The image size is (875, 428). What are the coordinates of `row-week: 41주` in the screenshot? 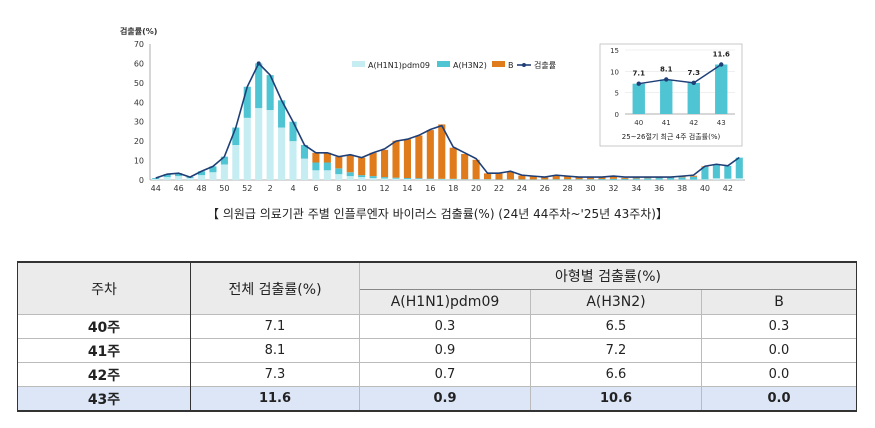 It's located at (104, 350).